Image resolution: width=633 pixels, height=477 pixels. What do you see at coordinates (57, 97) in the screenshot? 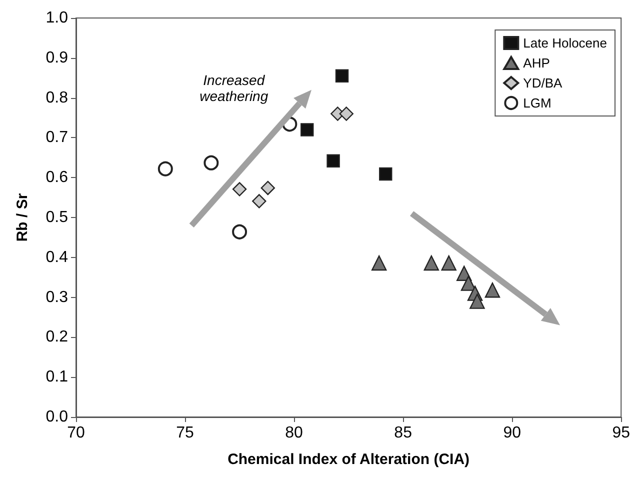
I see `y-tick-label: 0.8` at bounding box center [57, 97].